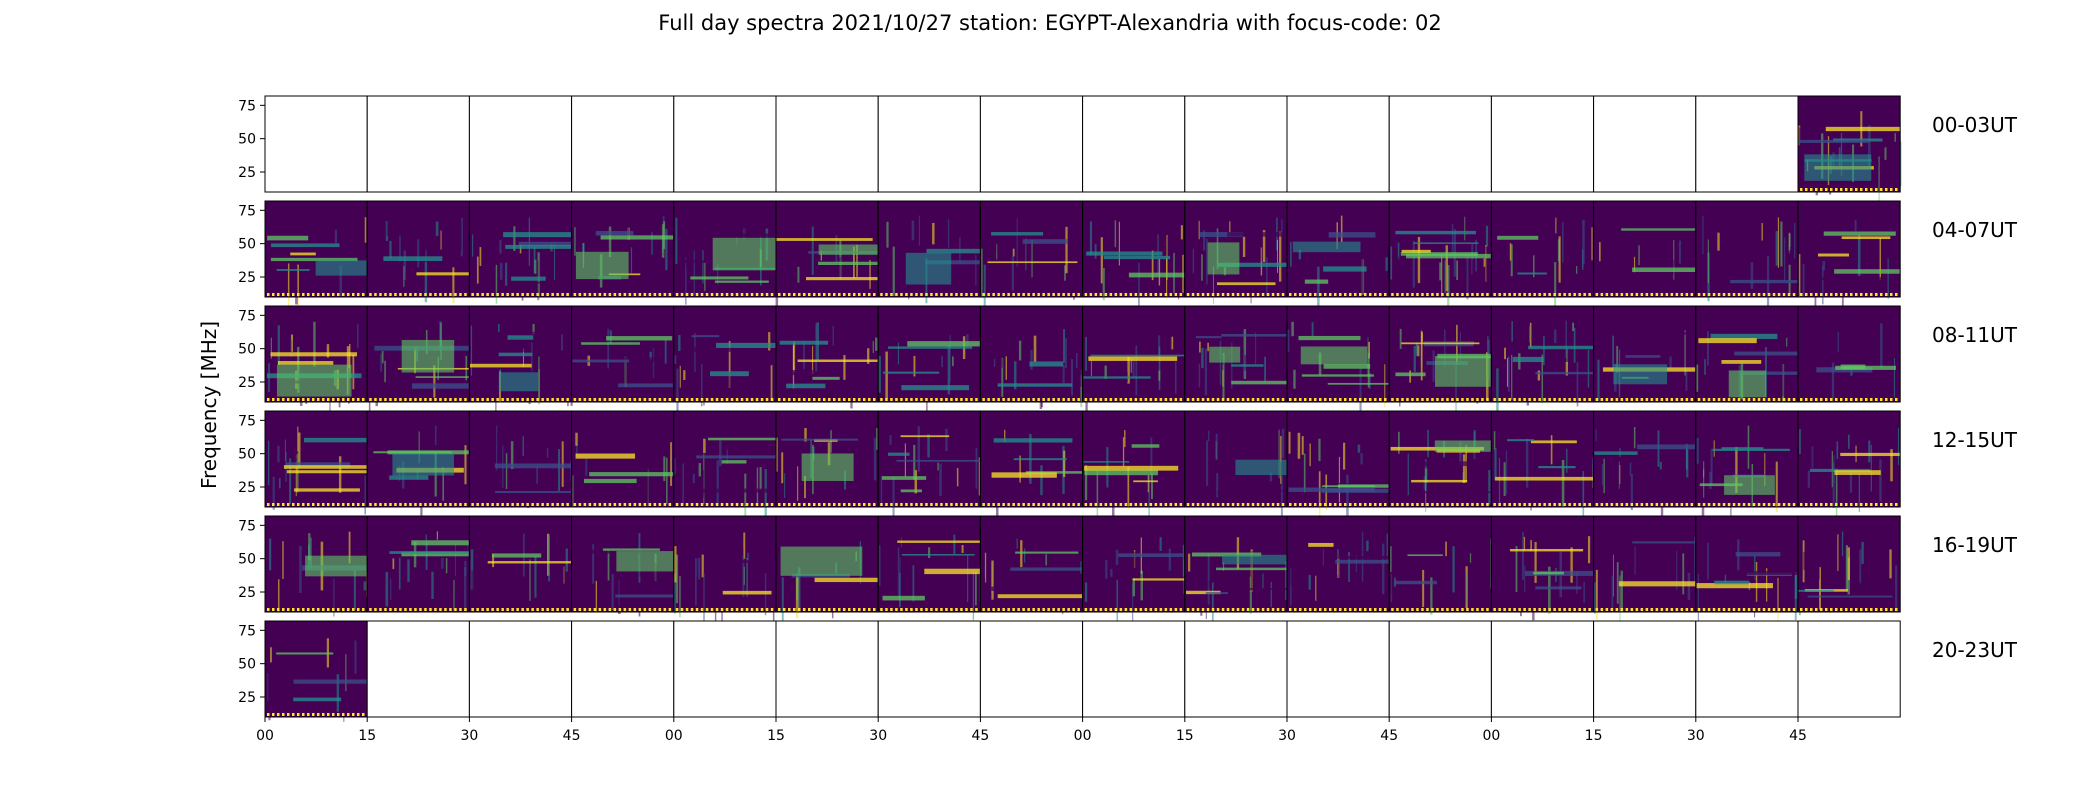 The height and width of the screenshot is (800, 2100). What do you see at coordinates (1644, 564) in the screenshot?
I see `panel-background` at bounding box center [1644, 564].